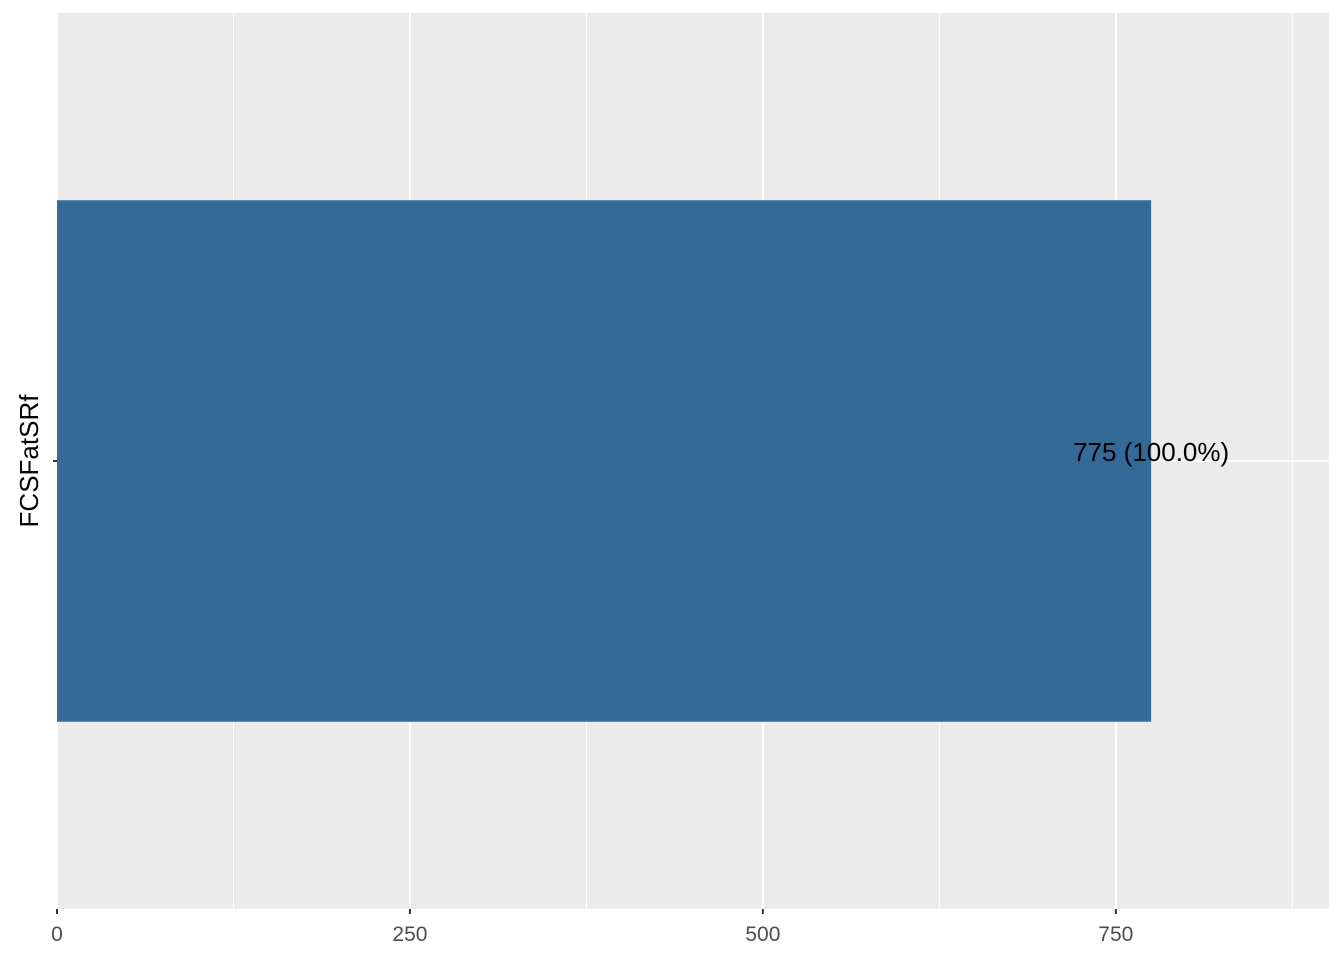 The height and width of the screenshot is (960, 1344). I want to click on x-tick-label: 750, so click(1115, 934).